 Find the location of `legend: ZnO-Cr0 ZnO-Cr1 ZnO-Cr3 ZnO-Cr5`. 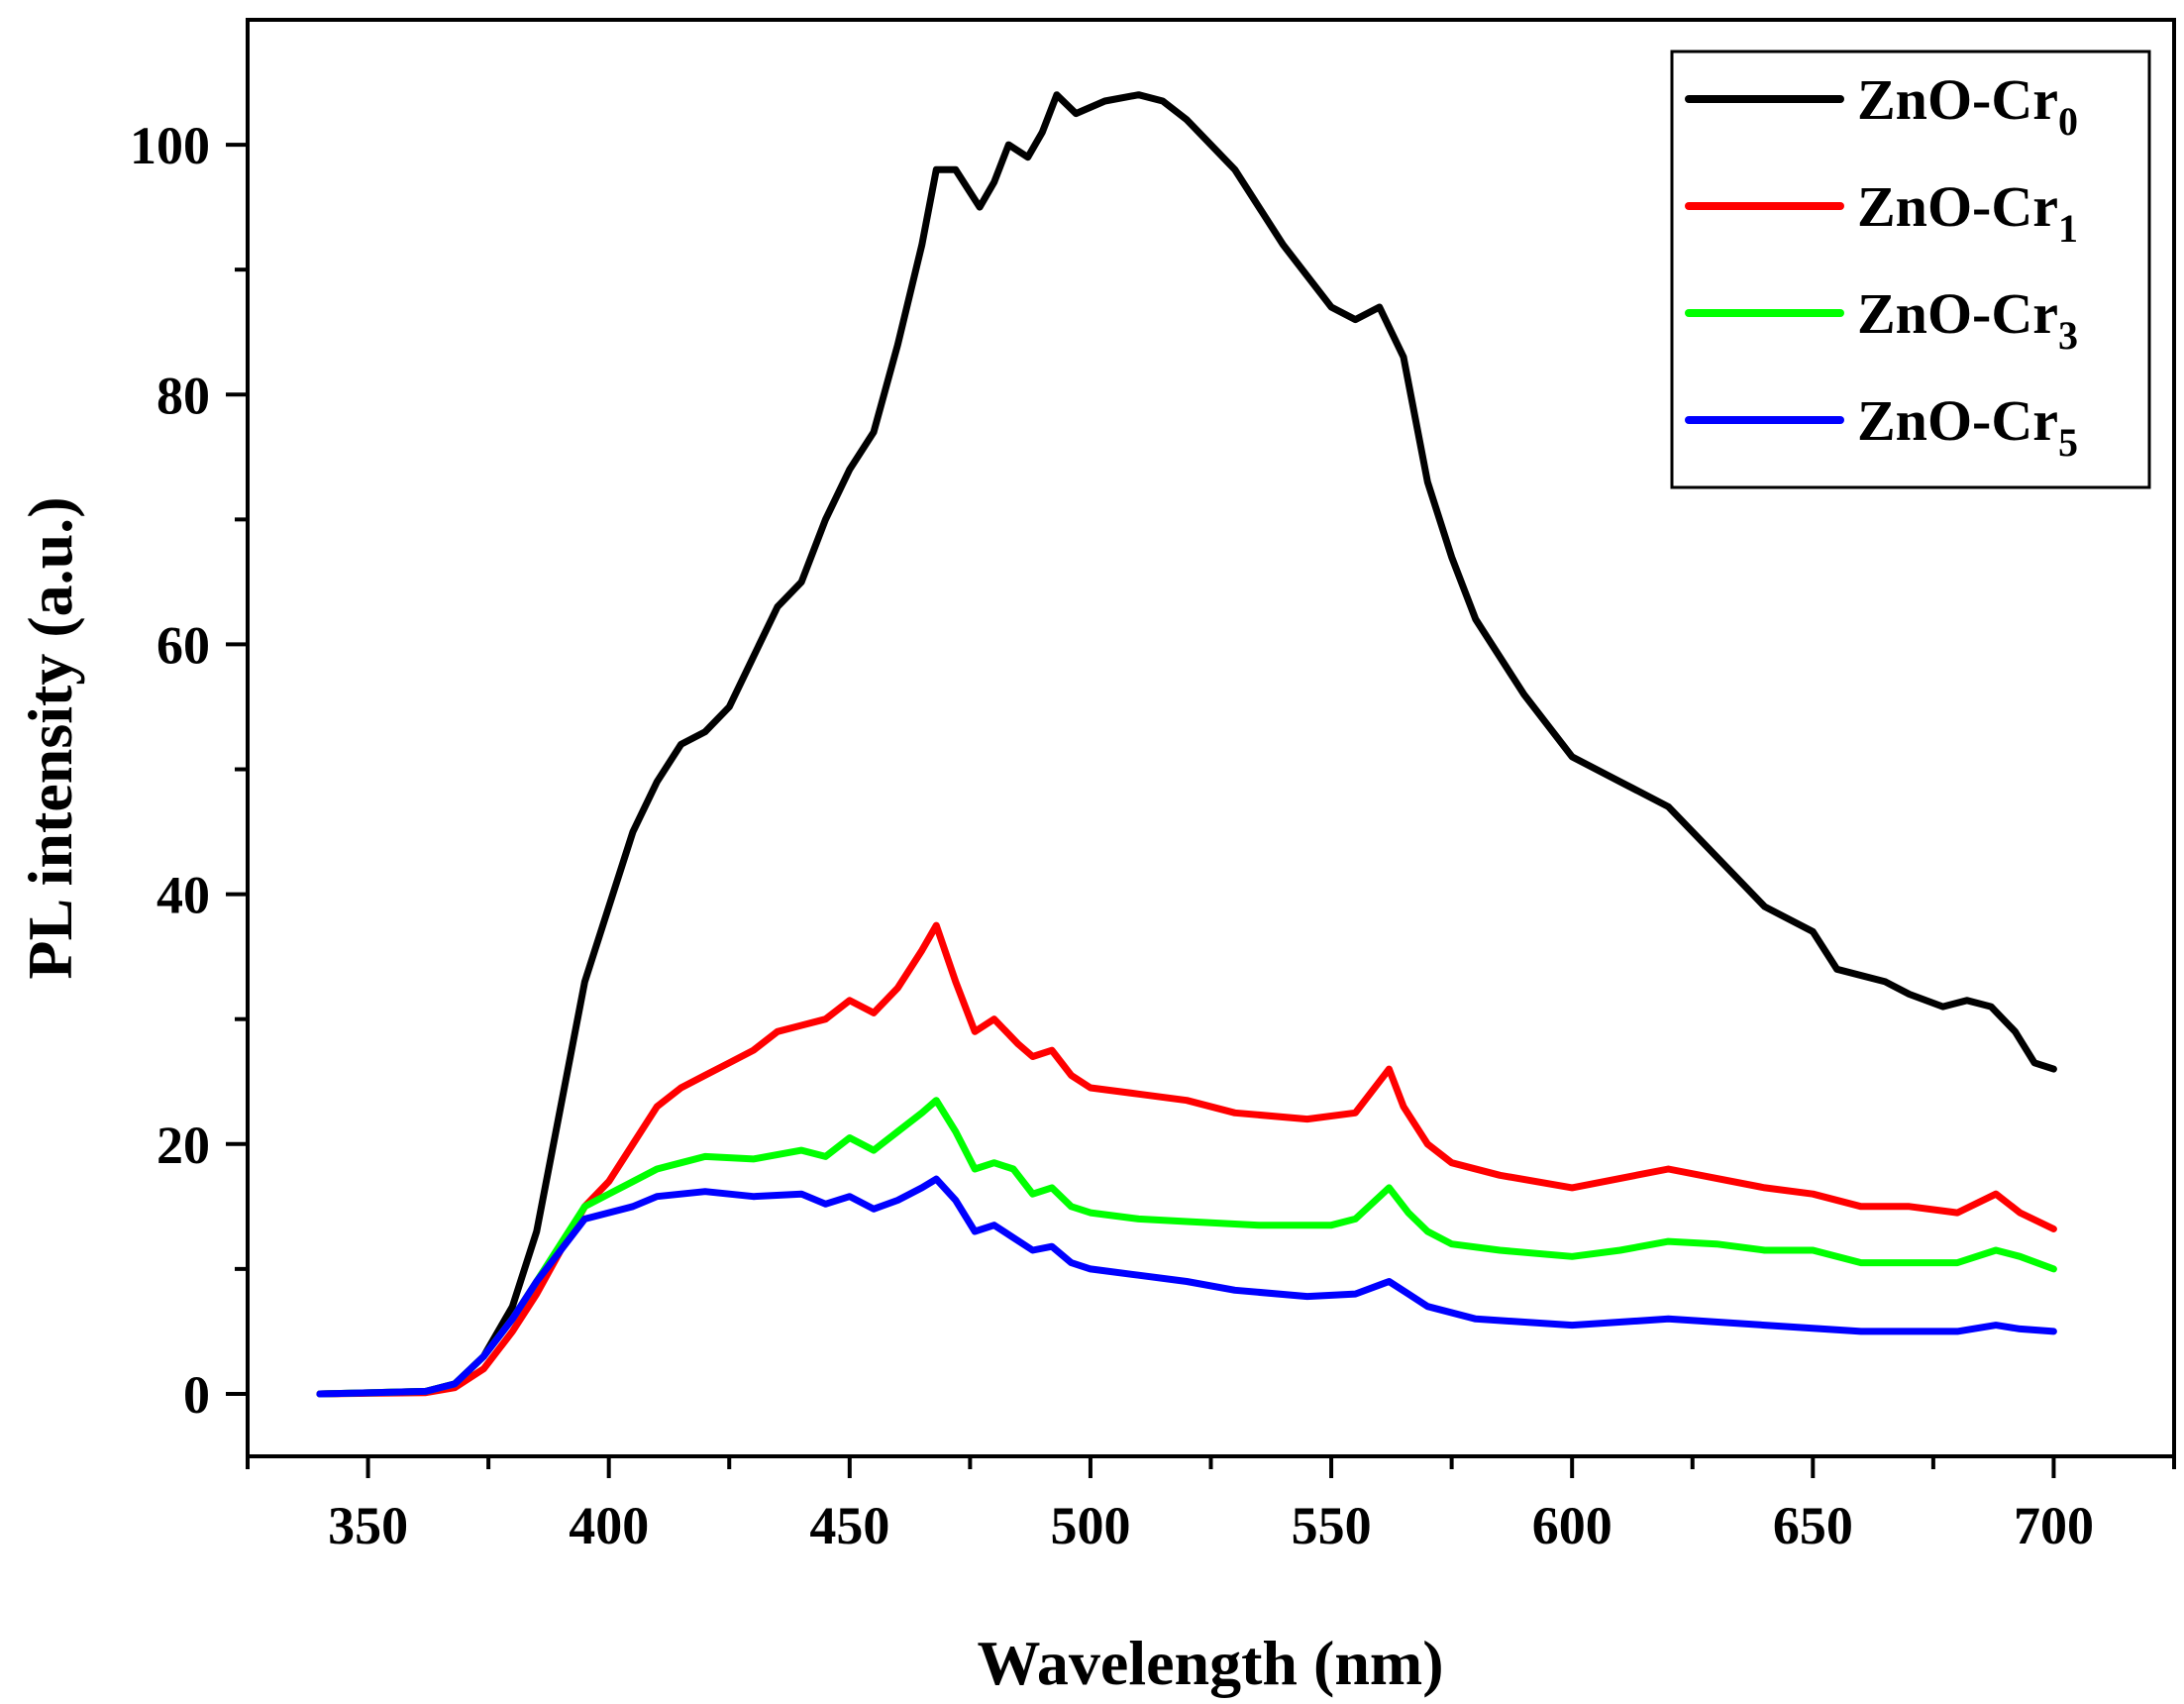

legend: ZnO-Cr0 ZnO-Cr1 ZnO-Cr3 ZnO-Cr5 is located at coordinates (1910, 269).